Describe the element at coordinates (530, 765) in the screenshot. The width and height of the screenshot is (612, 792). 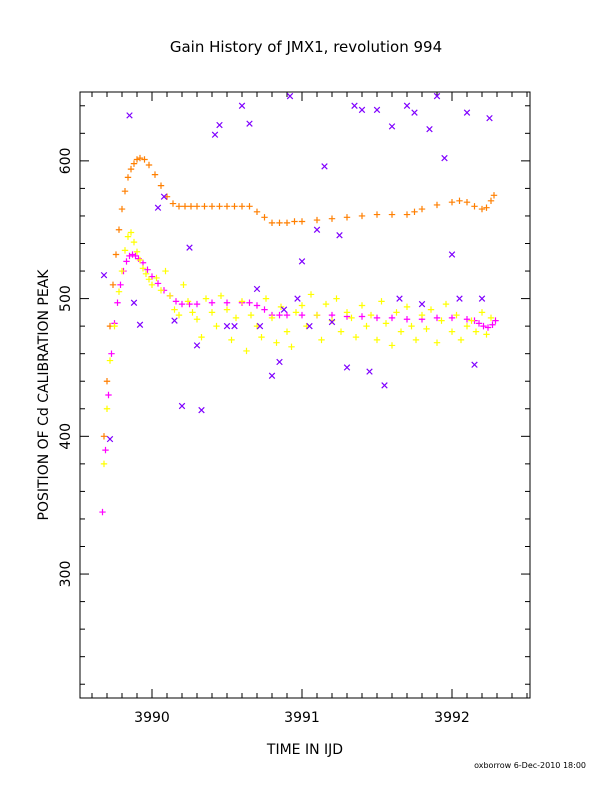
I see `footer-stamp: oxborrow 6-Dec-2010 18:00` at that location.